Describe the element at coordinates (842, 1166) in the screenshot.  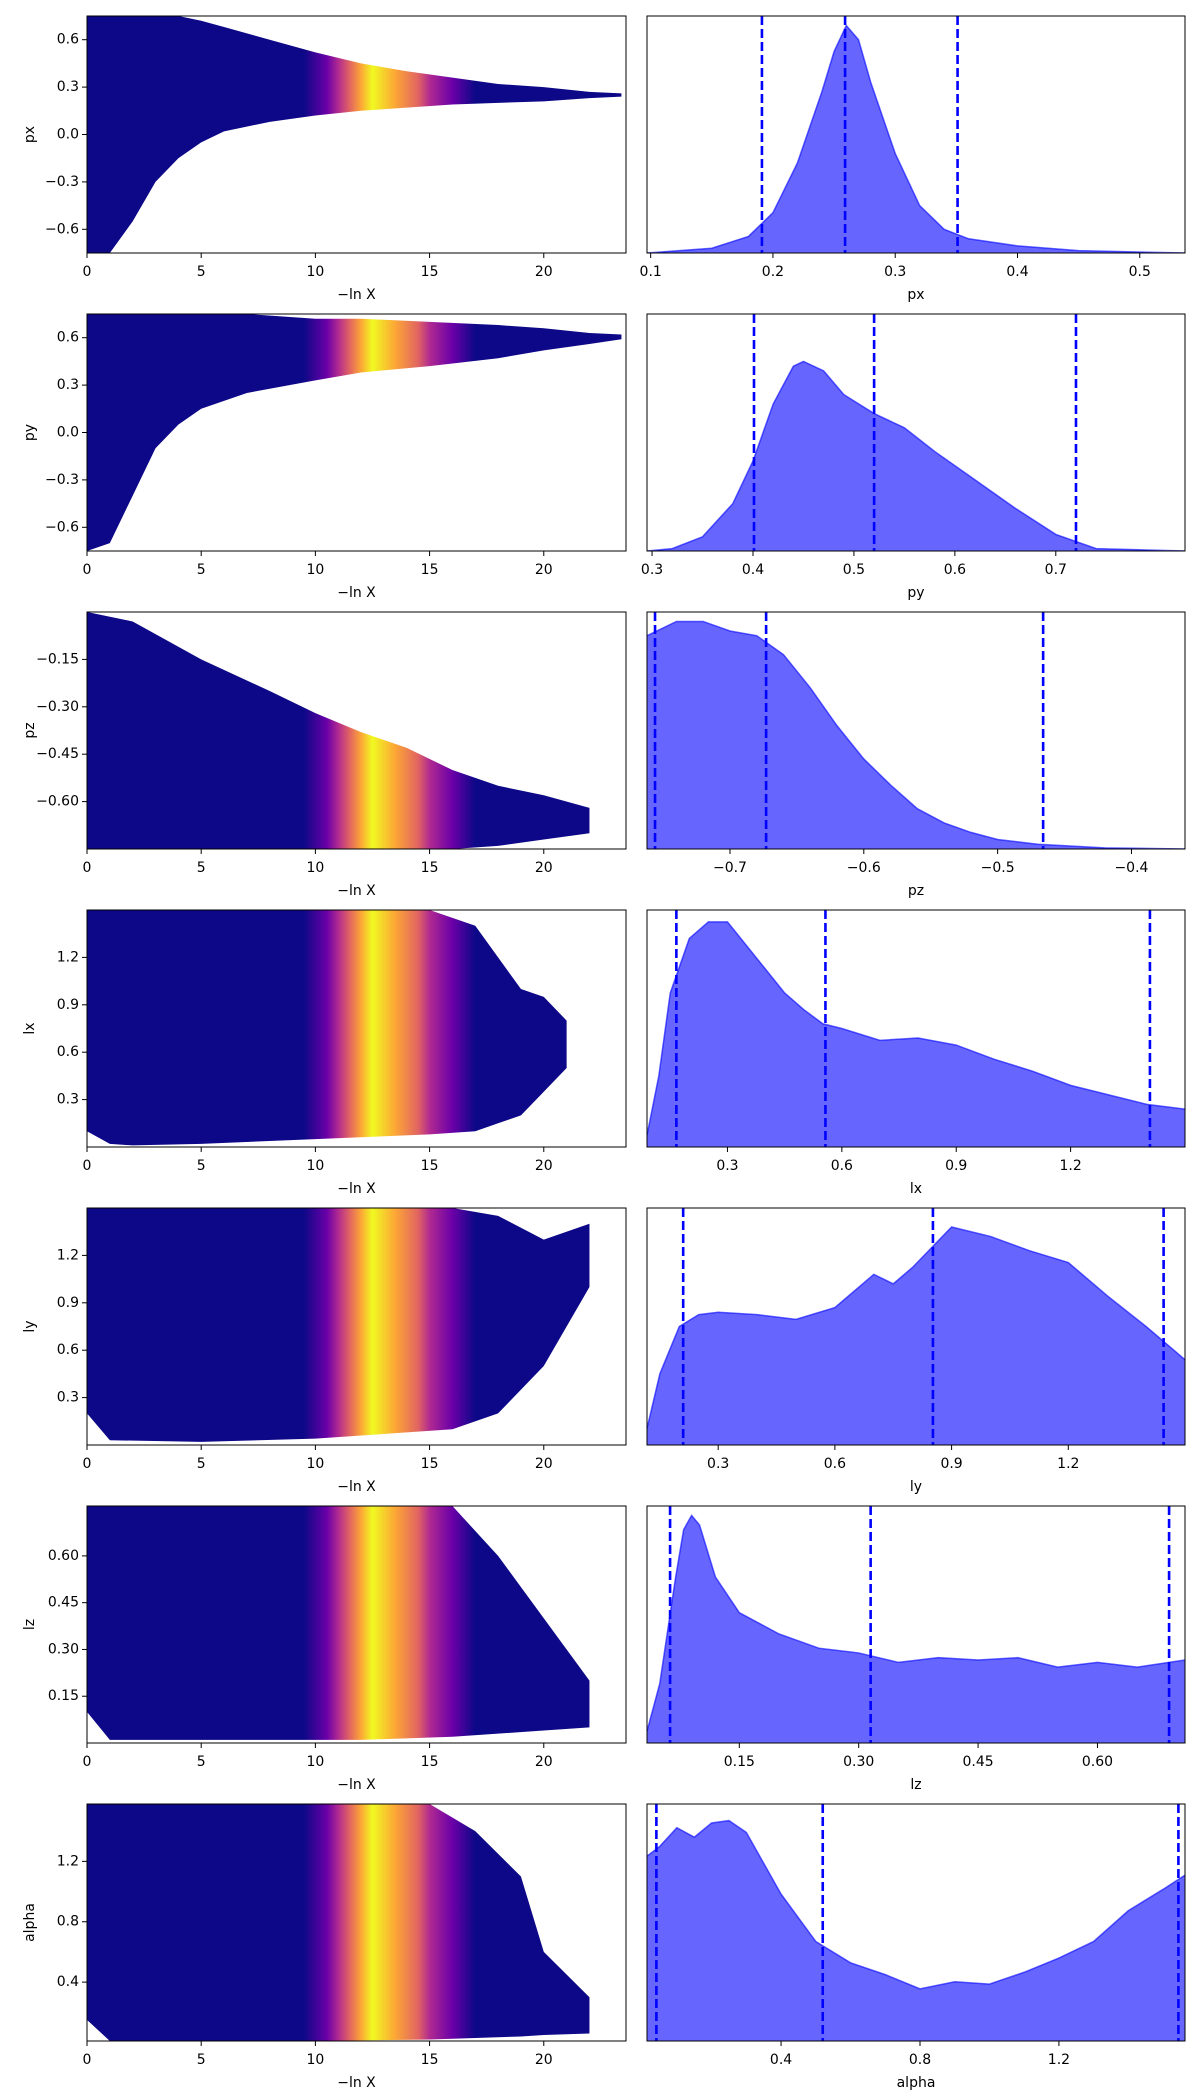
I see `x-tick-label: 0.6` at that location.